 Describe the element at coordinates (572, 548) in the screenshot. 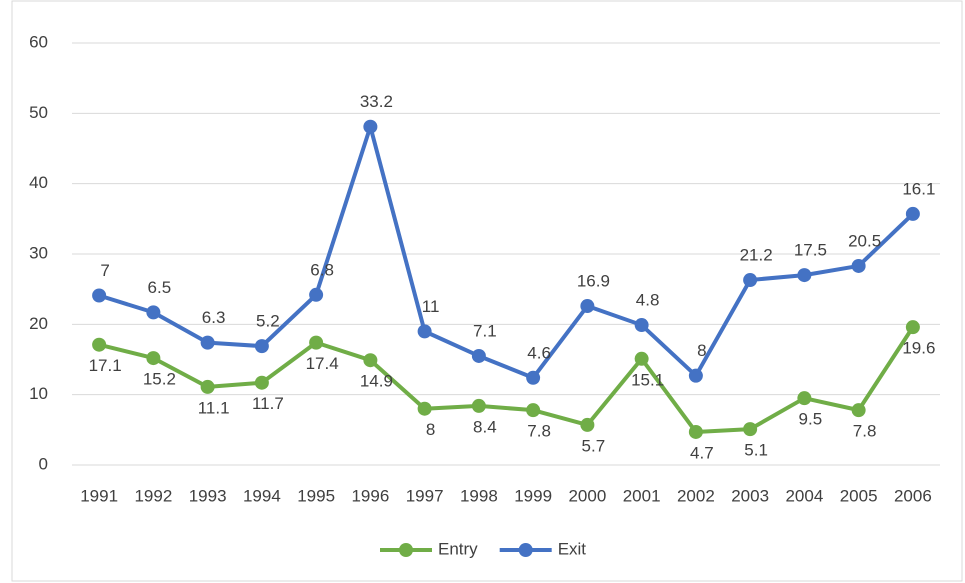

I see `legend-label: Exit` at that location.